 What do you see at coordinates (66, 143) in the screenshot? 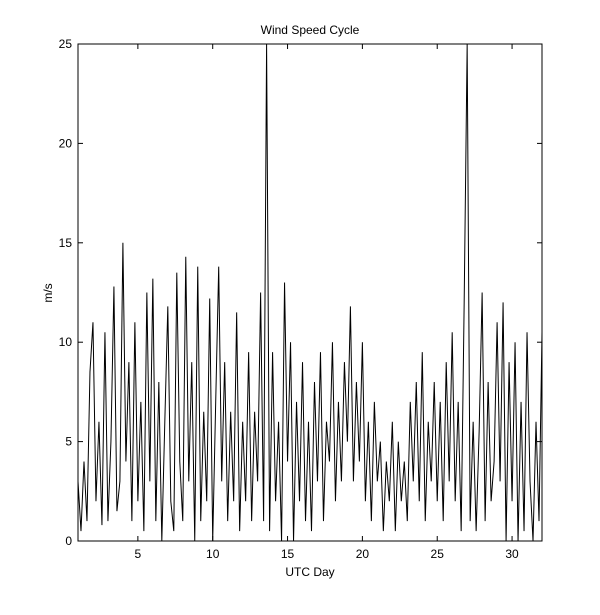
I see `y-tick-label: 20` at bounding box center [66, 143].